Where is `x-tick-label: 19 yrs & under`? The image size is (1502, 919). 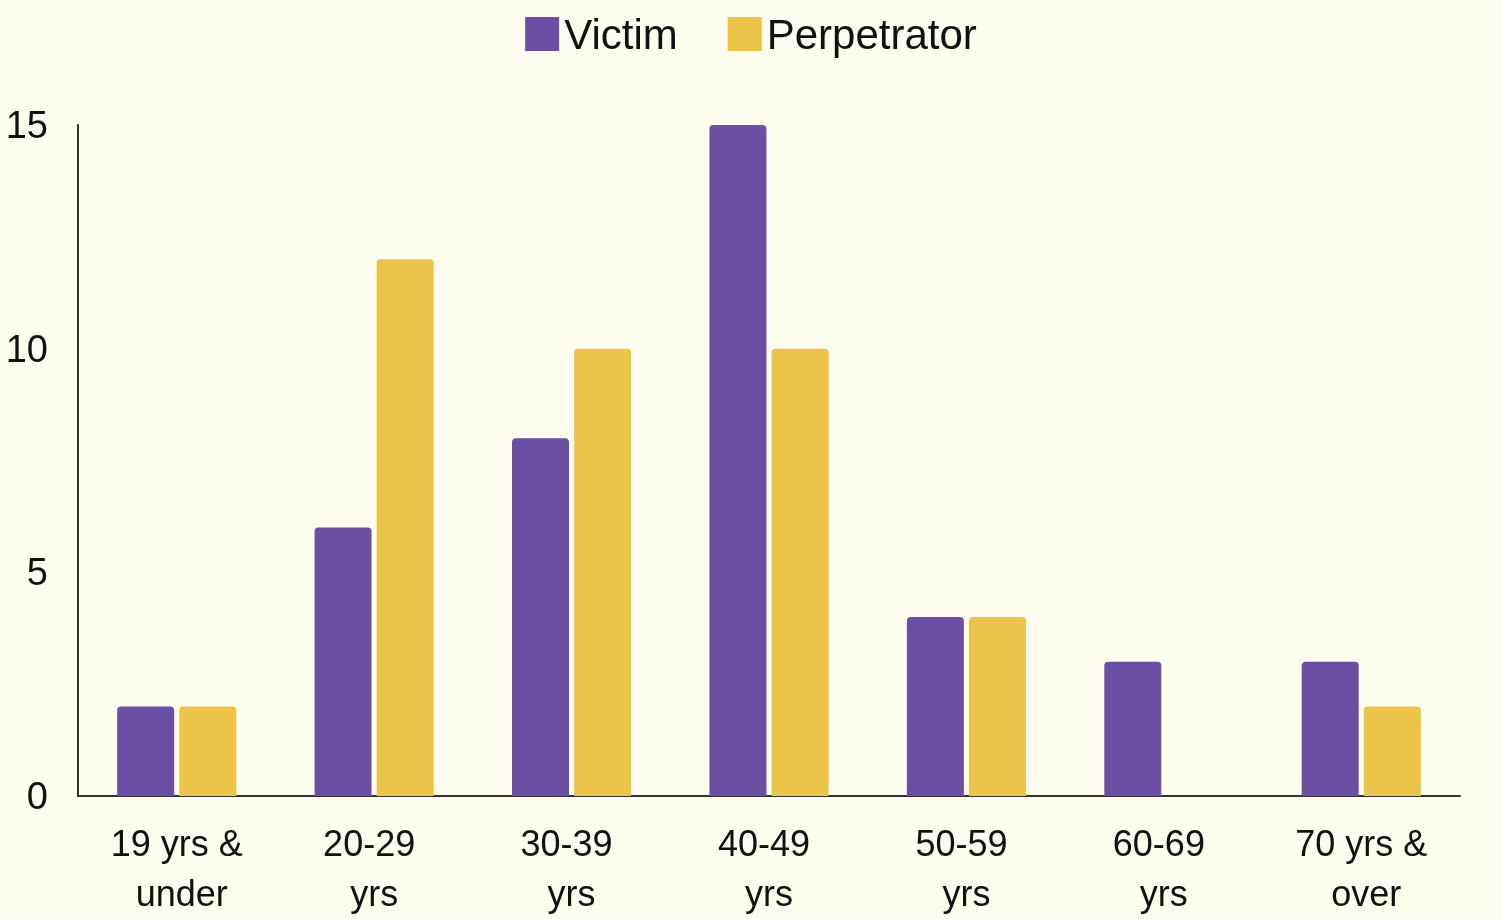 x-tick-label: 19 yrs & under is located at coordinates (176, 868).